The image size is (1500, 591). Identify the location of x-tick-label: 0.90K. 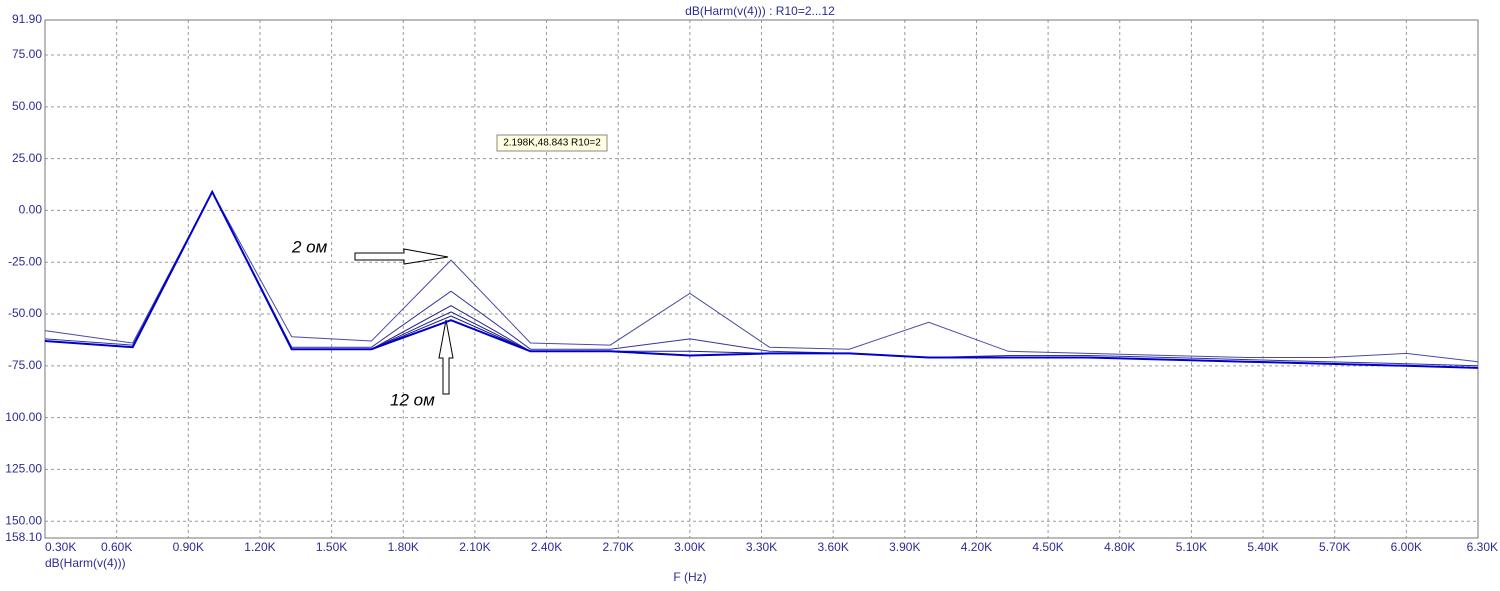
(188, 547).